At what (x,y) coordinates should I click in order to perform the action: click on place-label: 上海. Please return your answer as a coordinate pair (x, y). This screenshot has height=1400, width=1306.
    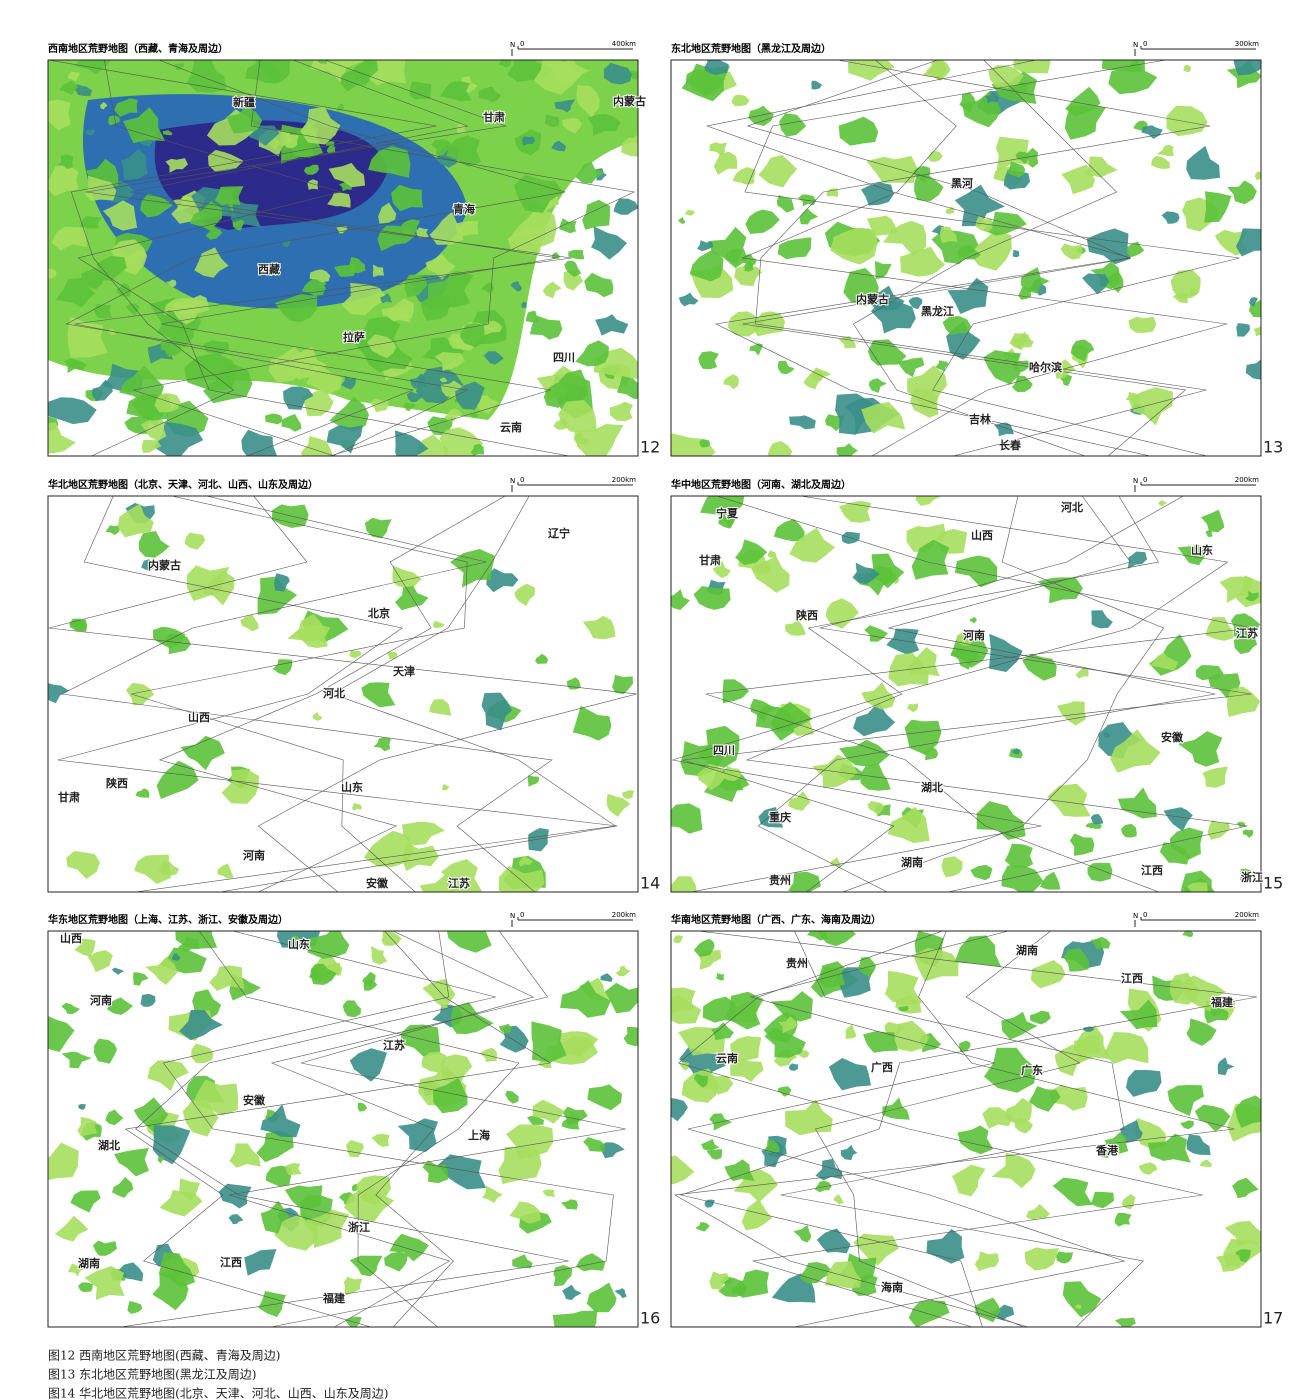
    Looking at the image, I should click on (479, 1135).